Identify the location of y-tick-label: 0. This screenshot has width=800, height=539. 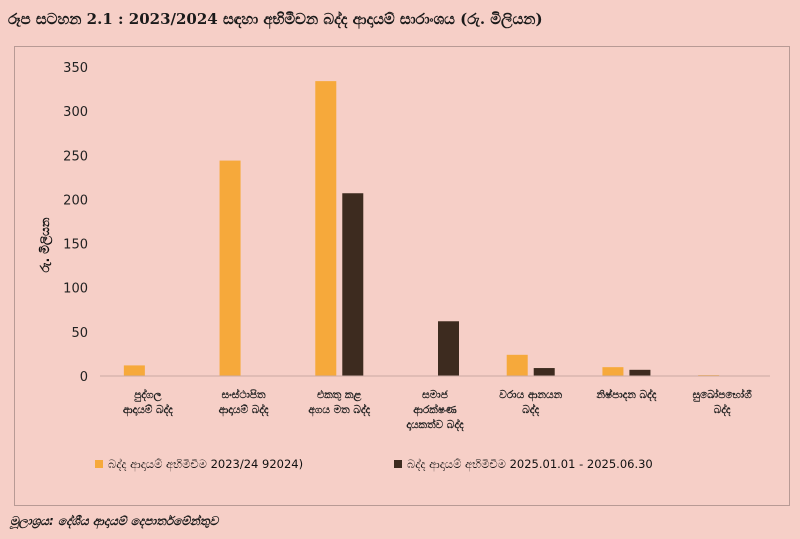
(84, 377).